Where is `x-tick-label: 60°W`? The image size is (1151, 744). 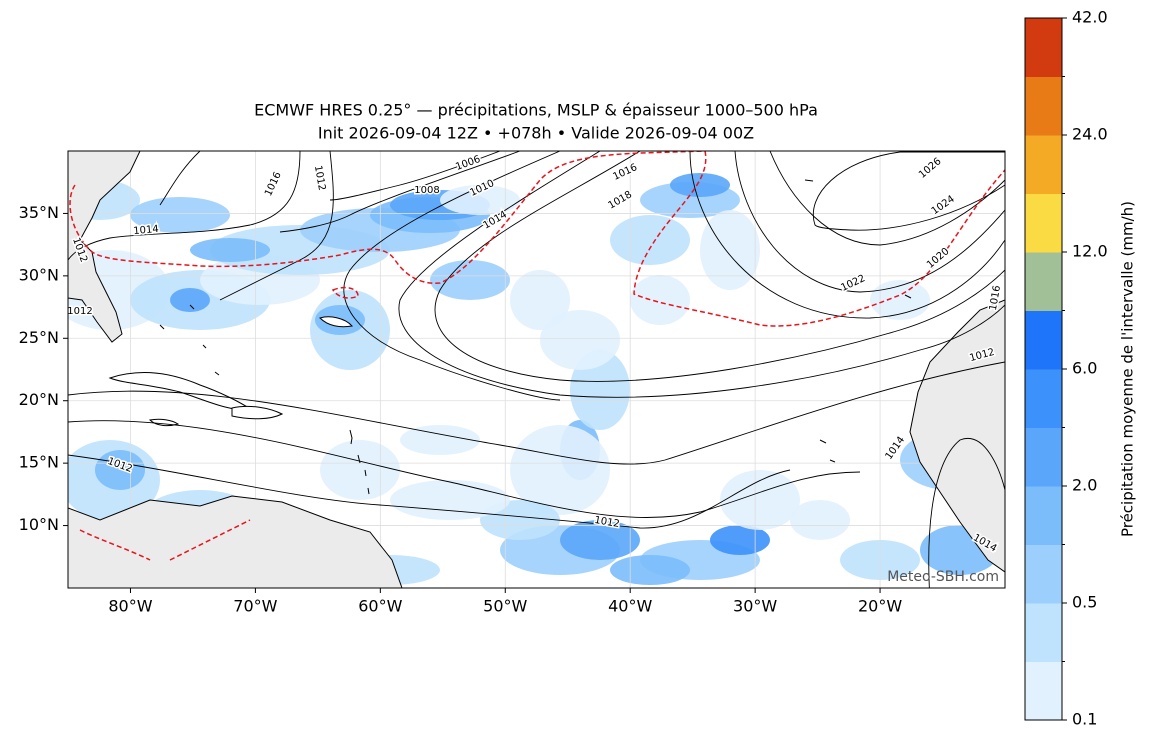 x-tick-label: 60°W is located at coordinates (380, 606).